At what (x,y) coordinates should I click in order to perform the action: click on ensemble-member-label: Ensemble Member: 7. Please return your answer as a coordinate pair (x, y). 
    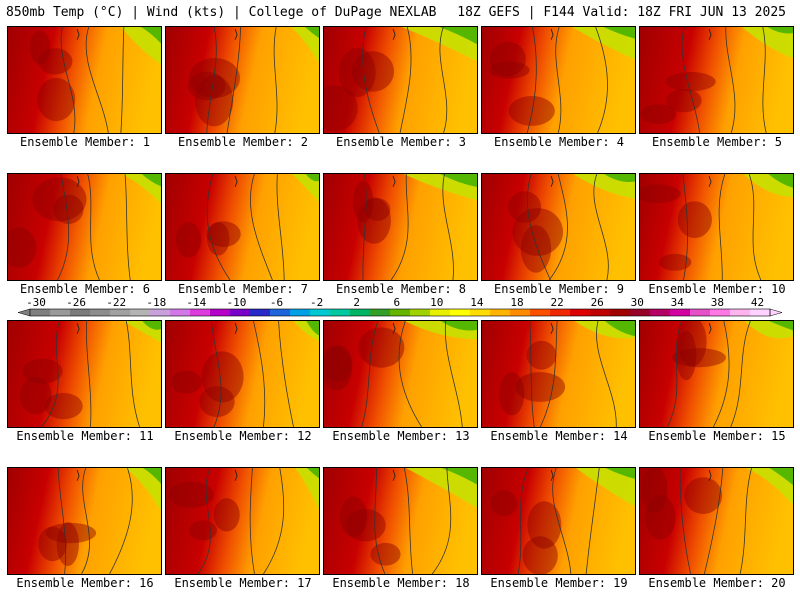
    Looking at the image, I should click on (243, 289).